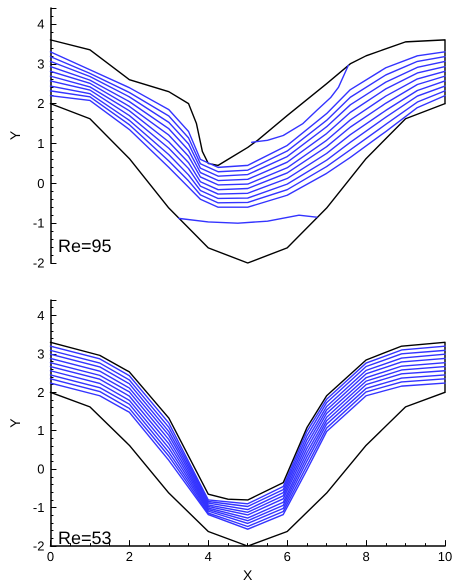 The height and width of the screenshot is (587, 457). I want to click on x-tick-label: 2, so click(129, 556).